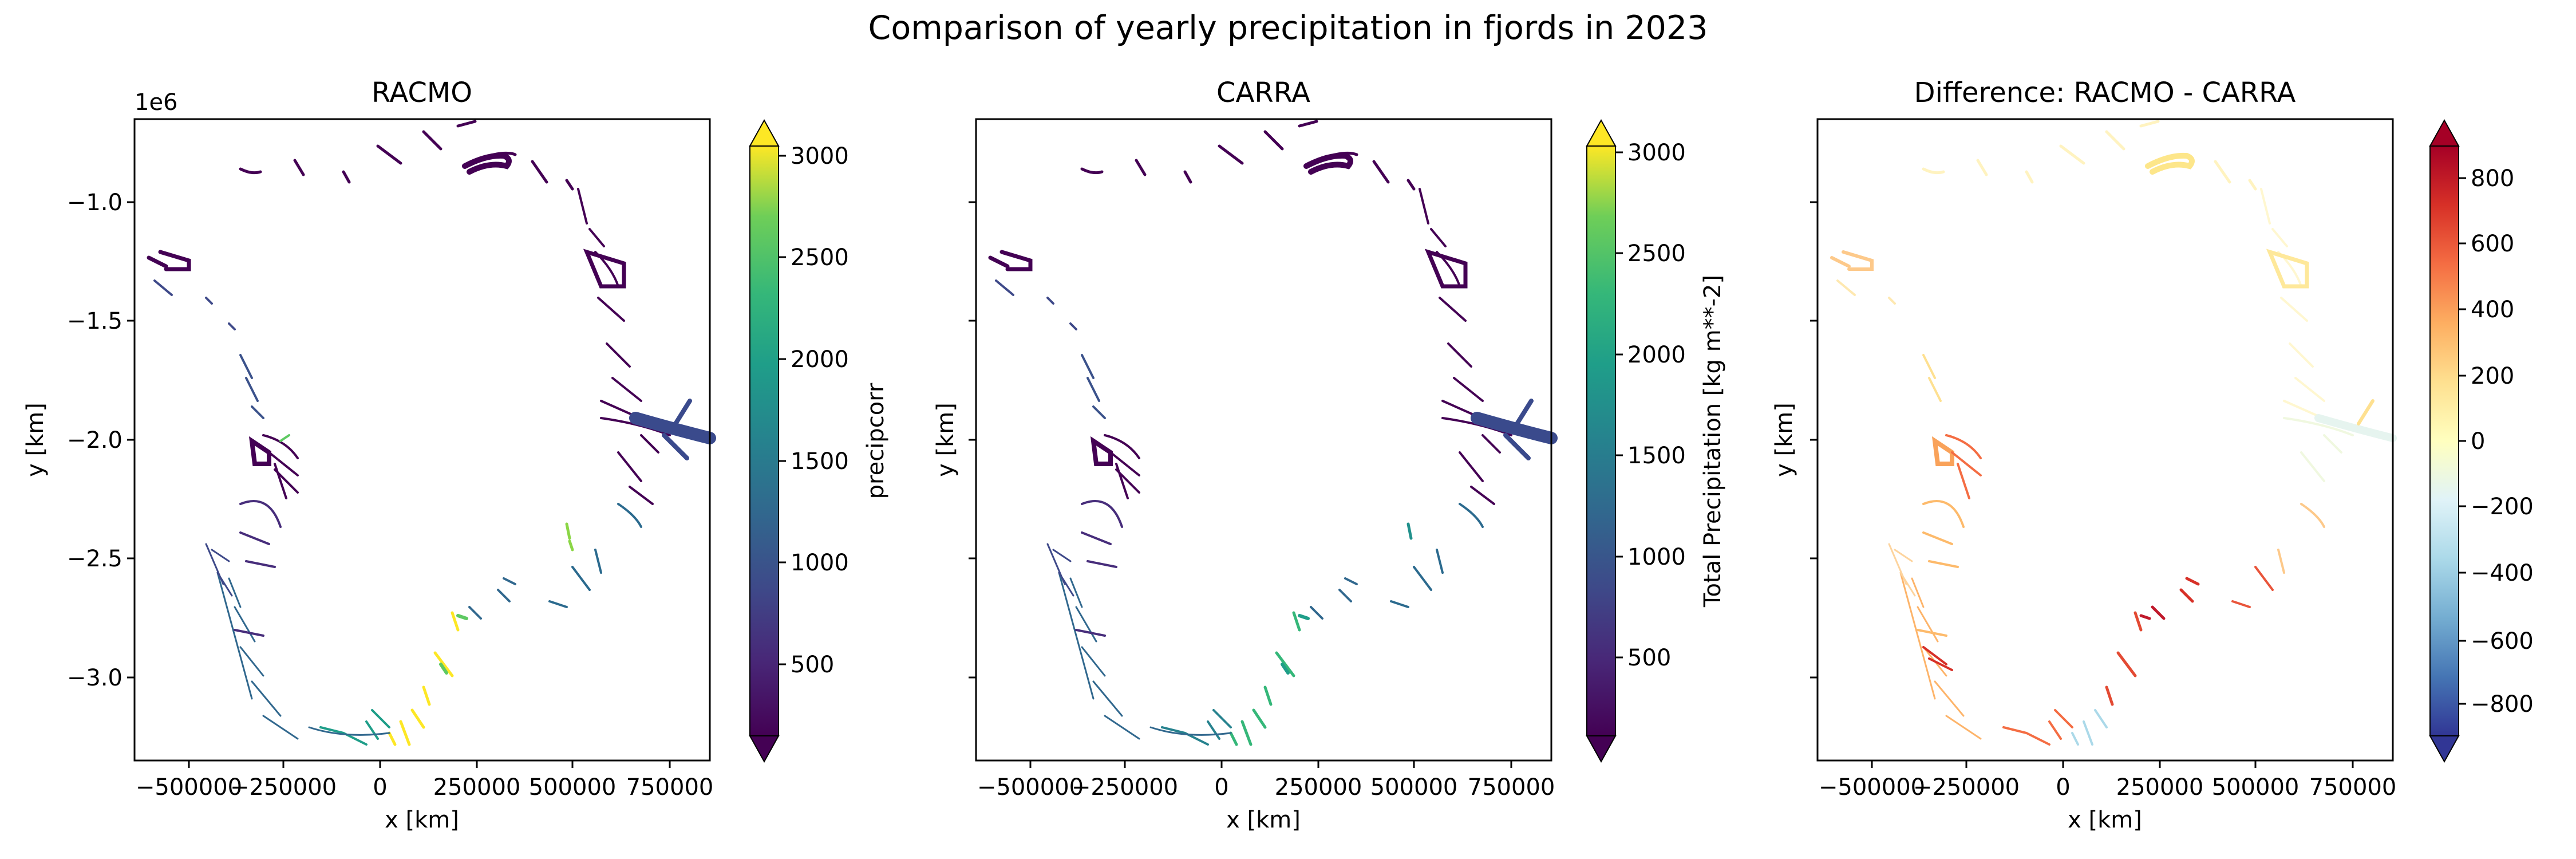 The image size is (2576, 859). I want to click on colorbar-difference: −800 −600 −400 −200 0 200 400 600 800, so click(2481, 441).